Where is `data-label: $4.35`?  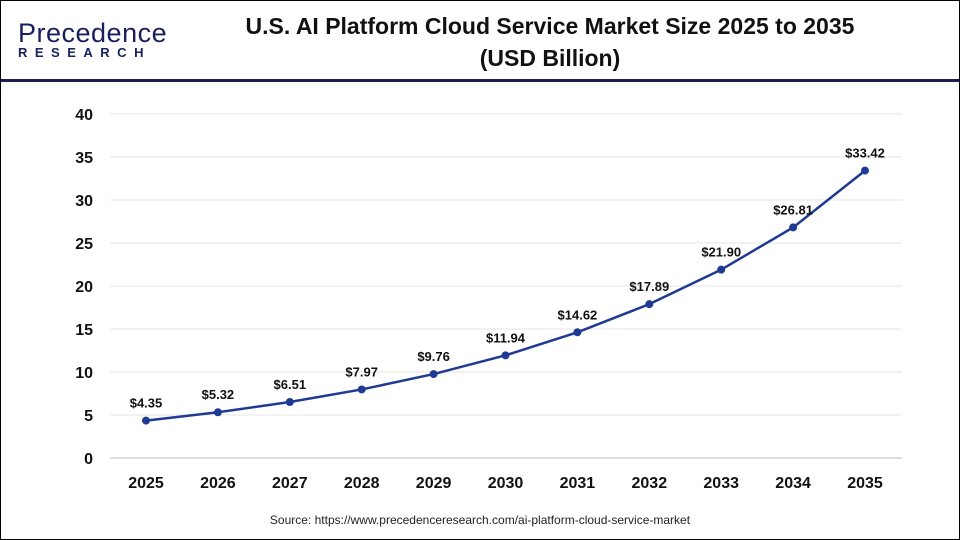 data-label: $4.35 is located at coordinates (146, 403).